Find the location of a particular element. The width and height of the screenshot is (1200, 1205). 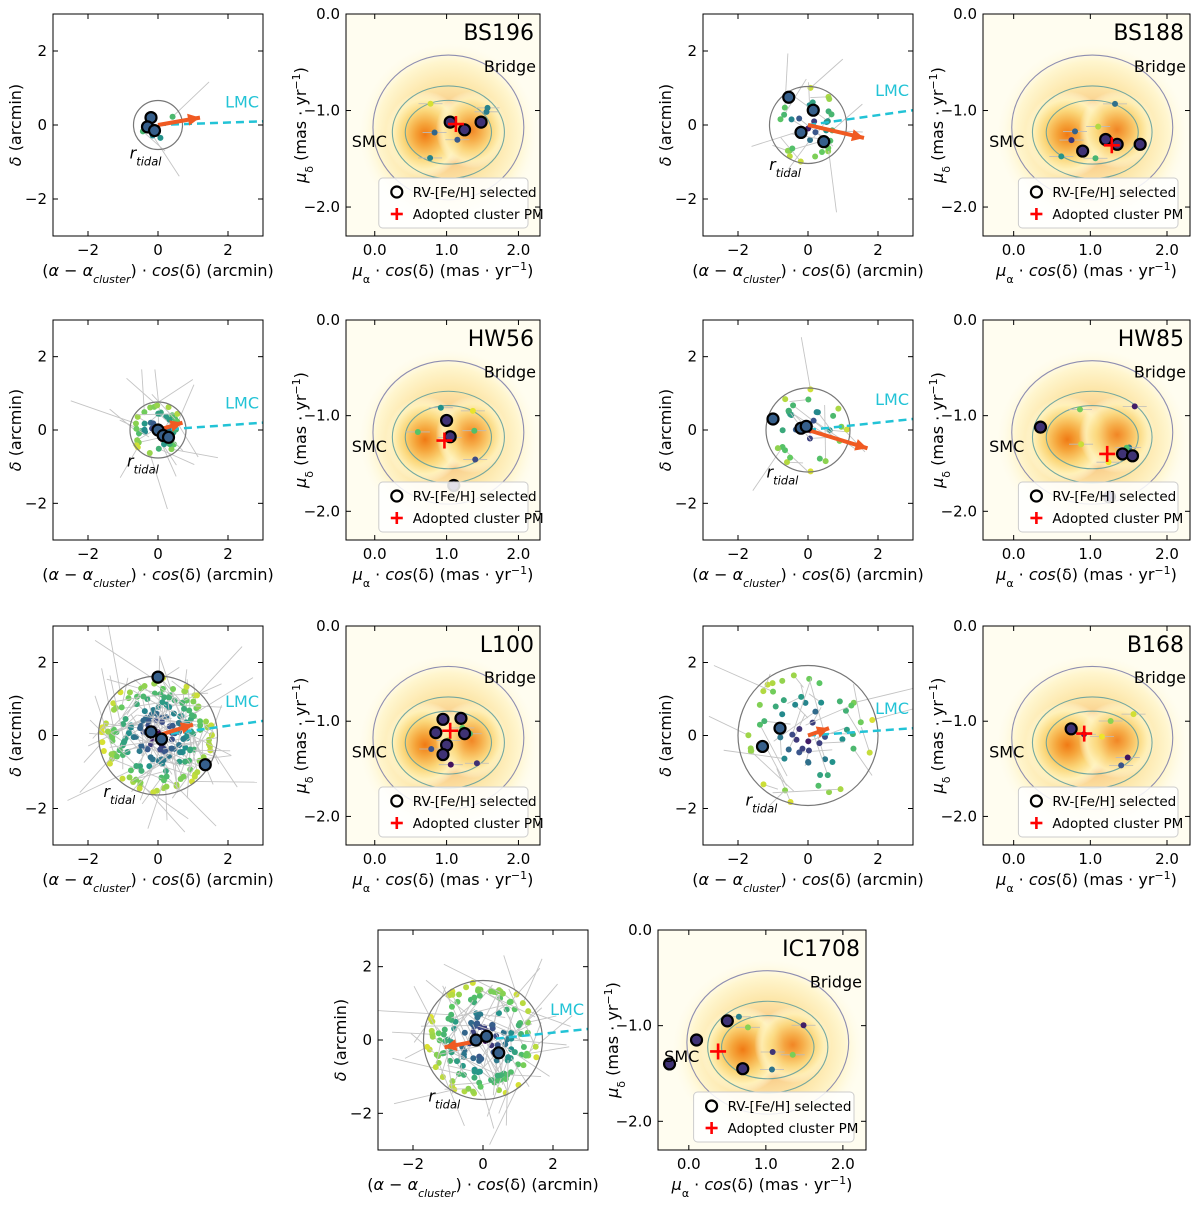

legend: RV-[Fe/H] selected Adopted cluster PM is located at coordinates (1100, 507).